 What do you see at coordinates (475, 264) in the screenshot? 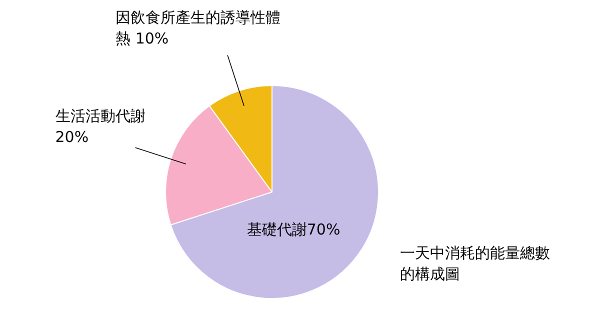
I see `text: 一天中消耗的能量總數的構成圖` at bounding box center [475, 264].